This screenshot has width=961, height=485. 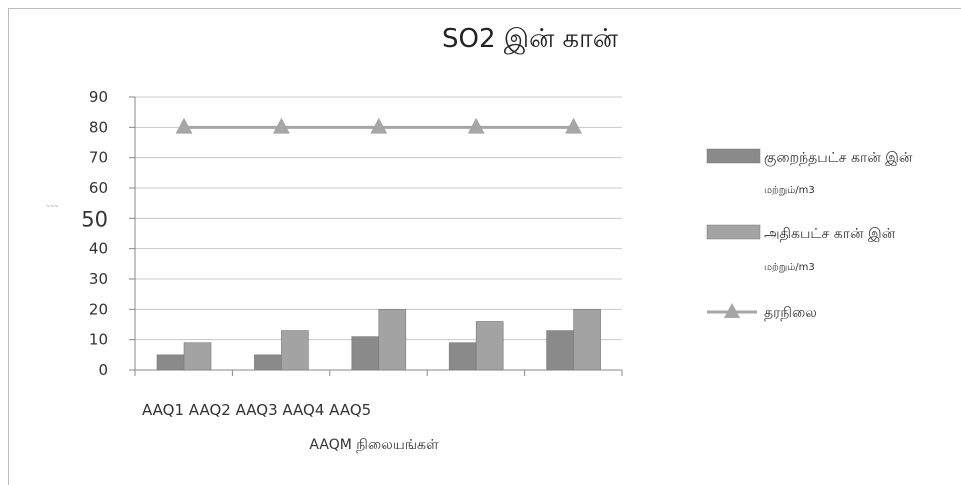 I want to click on y-tick-label: 20, so click(x=98, y=309).